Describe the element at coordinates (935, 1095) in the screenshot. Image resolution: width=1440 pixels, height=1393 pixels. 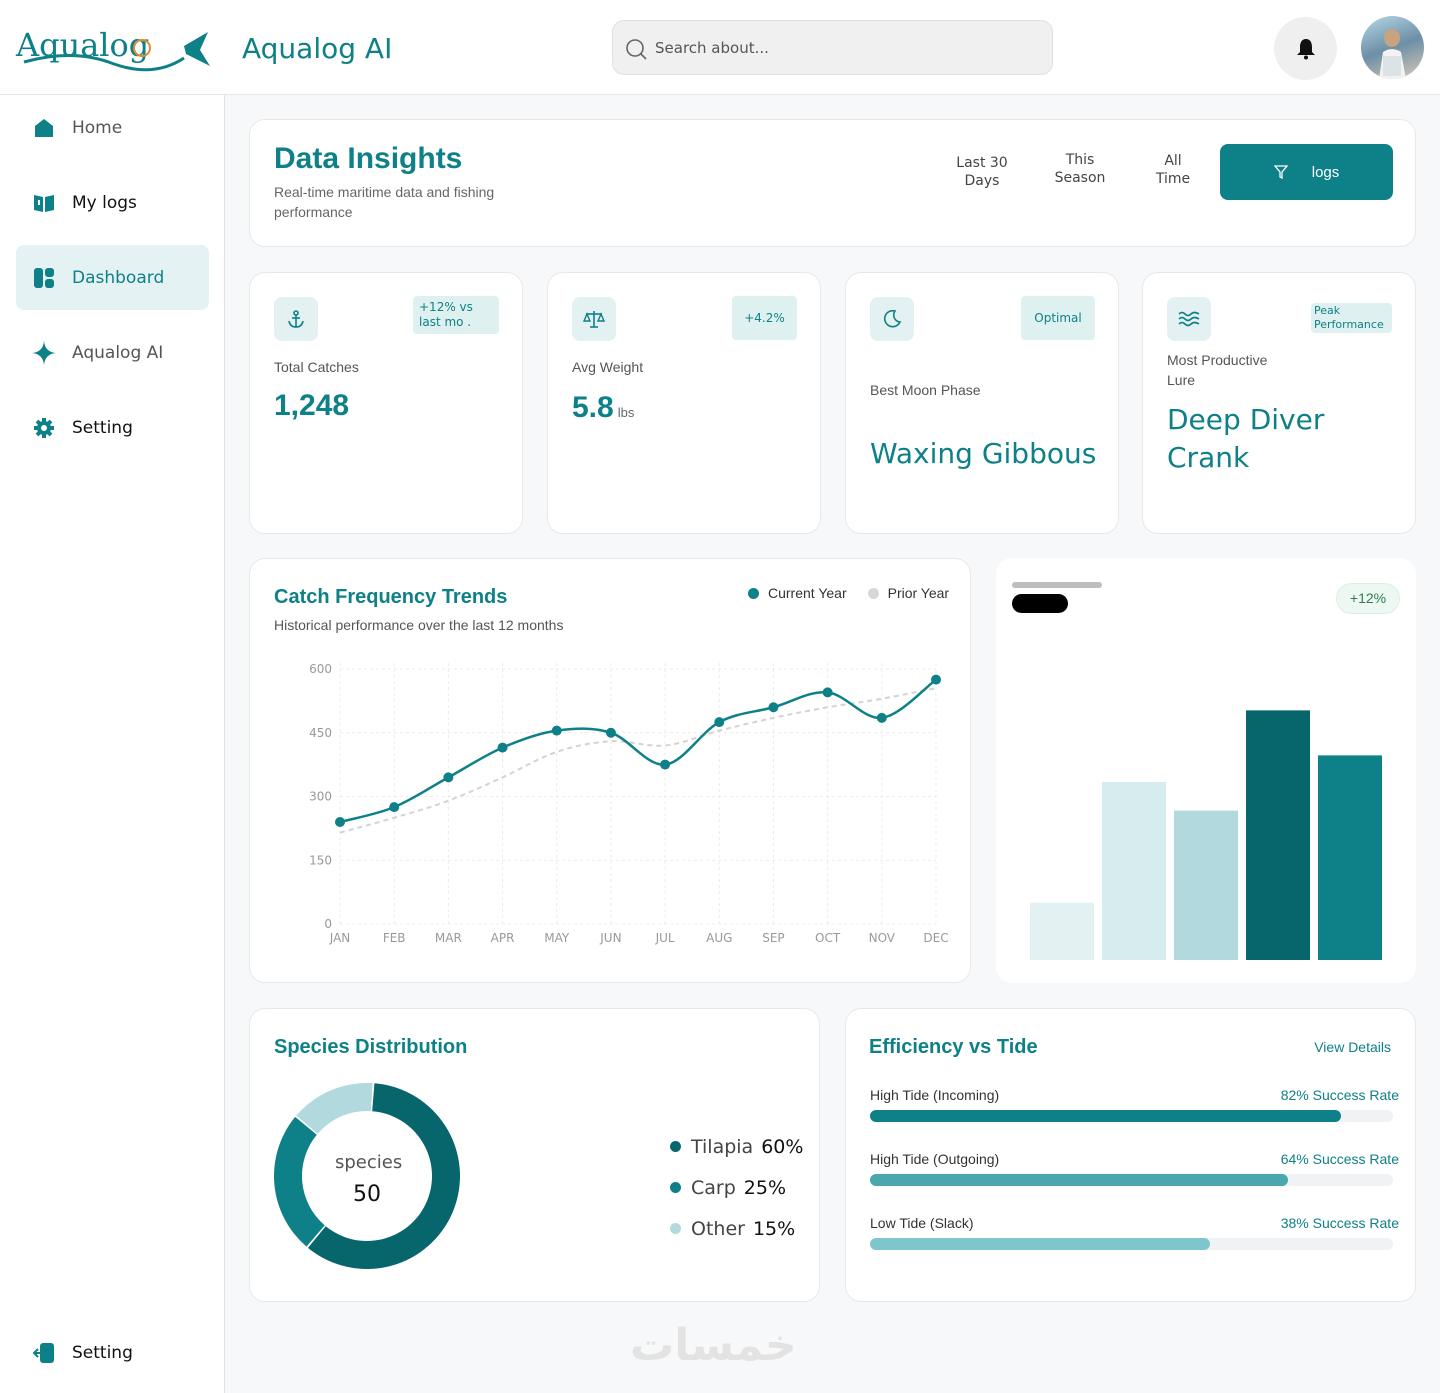
I see `tide-name: High Tide (Incoming)` at that location.